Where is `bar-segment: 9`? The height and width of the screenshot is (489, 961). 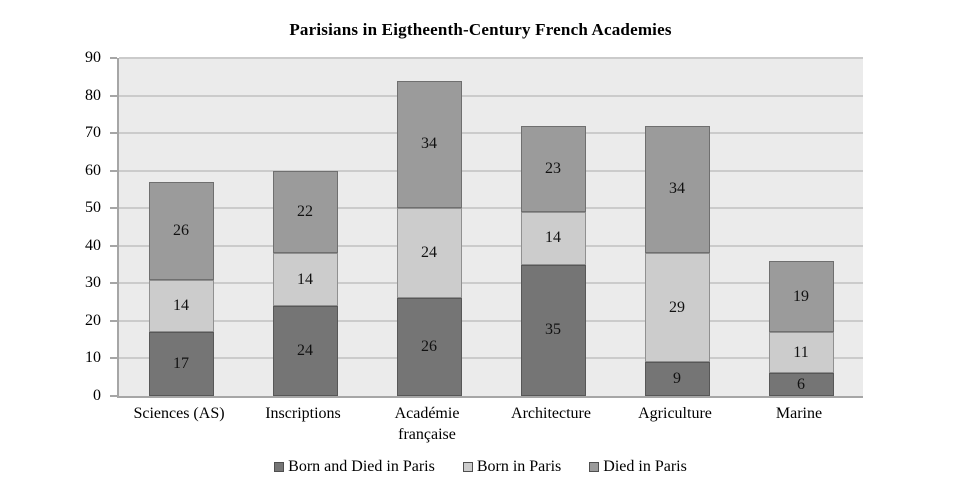
bar-segment: 9 is located at coordinates (677, 379).